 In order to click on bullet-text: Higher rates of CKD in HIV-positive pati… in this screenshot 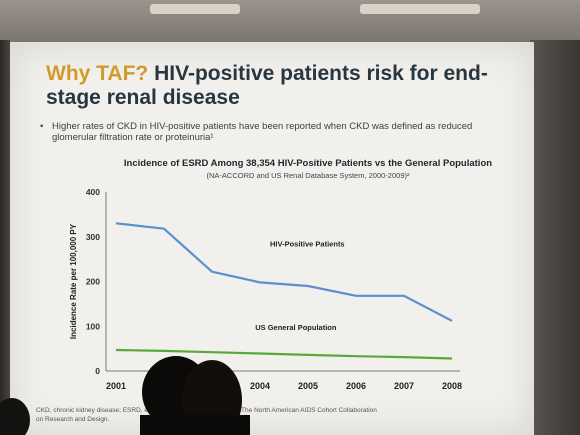, I will do `click(262, 132)`.